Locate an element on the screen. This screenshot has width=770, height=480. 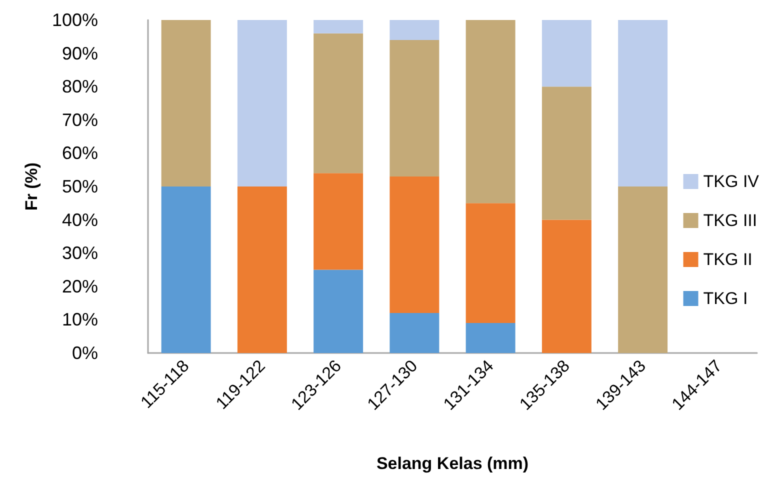
legend-label: TKG I is located at coordinates (725, 298).